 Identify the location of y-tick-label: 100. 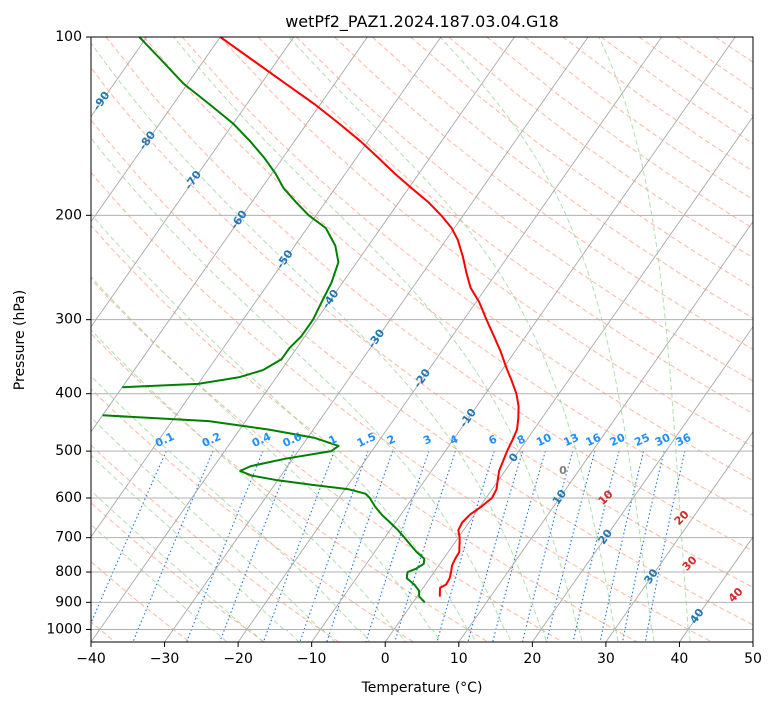
(68, 37).